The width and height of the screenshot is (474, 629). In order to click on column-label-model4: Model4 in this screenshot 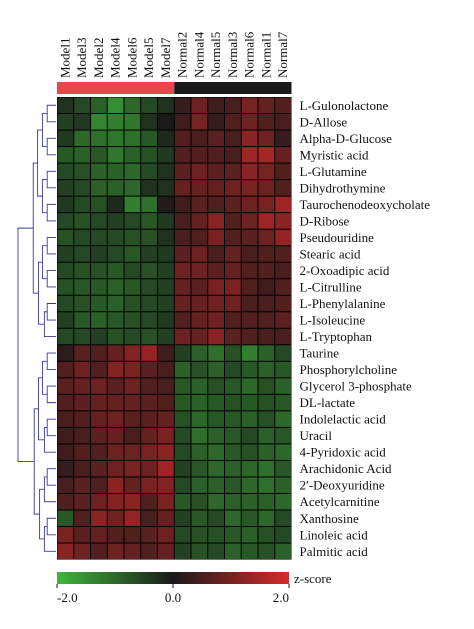, I will do `click(115, 57)`.